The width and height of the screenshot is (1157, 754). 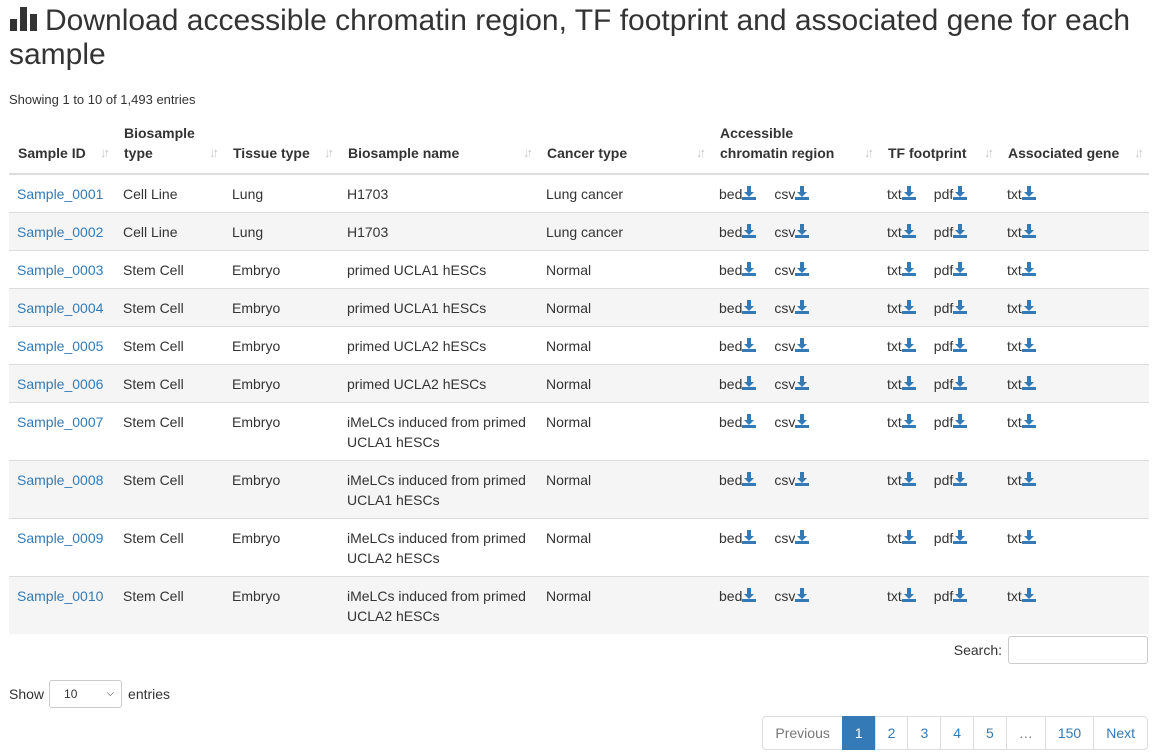 I want to click on column-header: Sample ID ↓↑, so click(x=62, y=146).